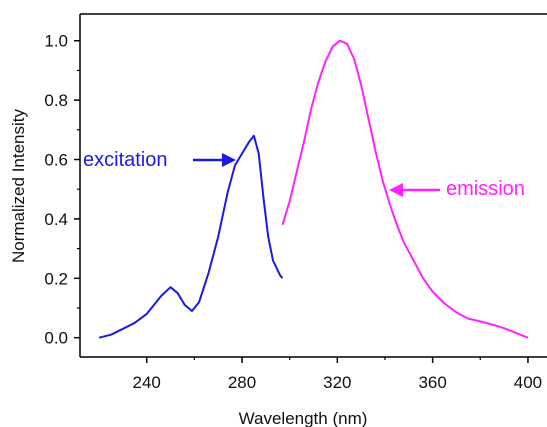  What do you see at coordinates (337, 382) in the screenshot?
I see `x-tick-label: 320` at bounding box center [337, 382].